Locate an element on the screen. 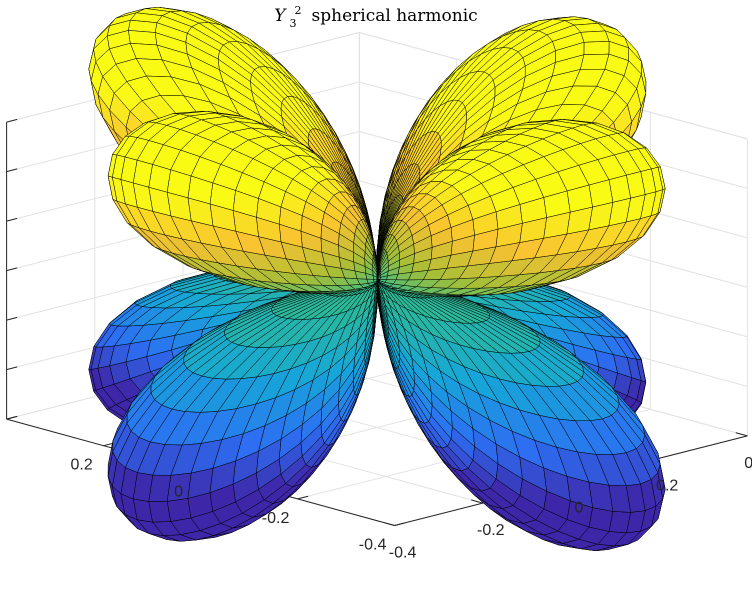 The image size is (752, 600). title-symbol: Y is located at coordinates (280, 16).